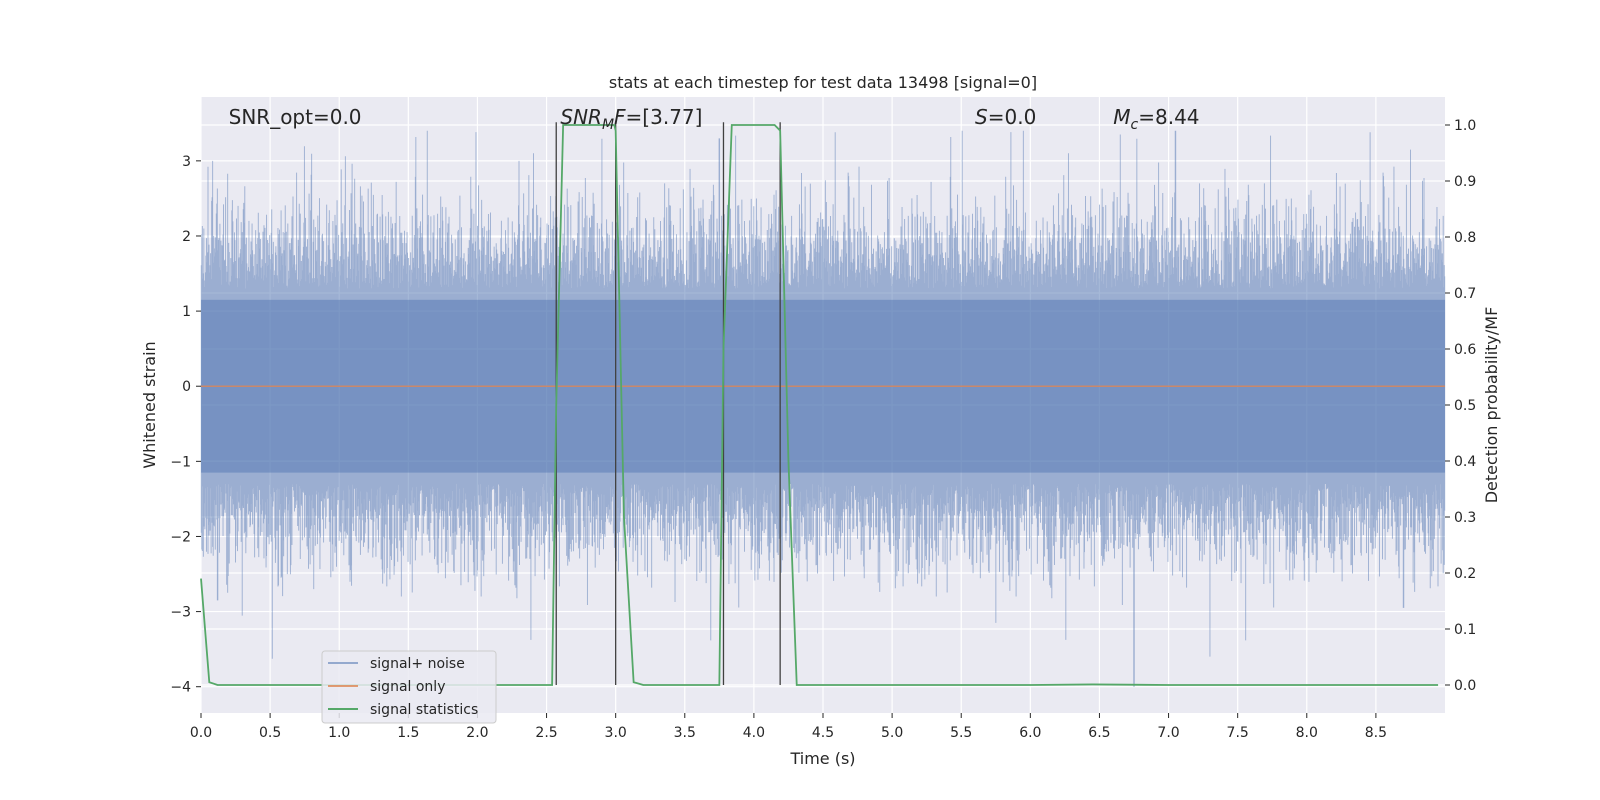  I want to click on x-tick-label: 5.0, so click(892, 733).